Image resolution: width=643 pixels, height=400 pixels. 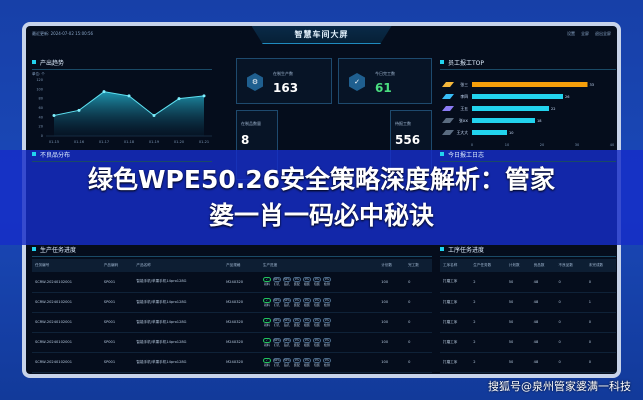 What do you see at coordinates (129, 113) in the screenshot?
I see `area-fill` at bounding box center [129, 113].